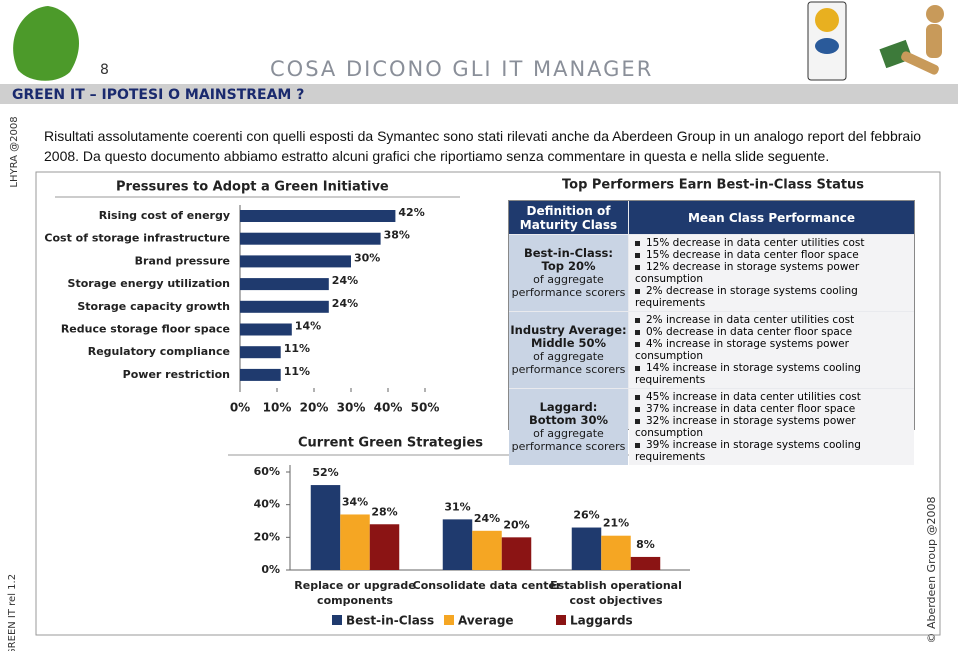 Image resolution: width=960 pixels, height=651 pixels. I want to click on leaf-logo, so click(46, 43).